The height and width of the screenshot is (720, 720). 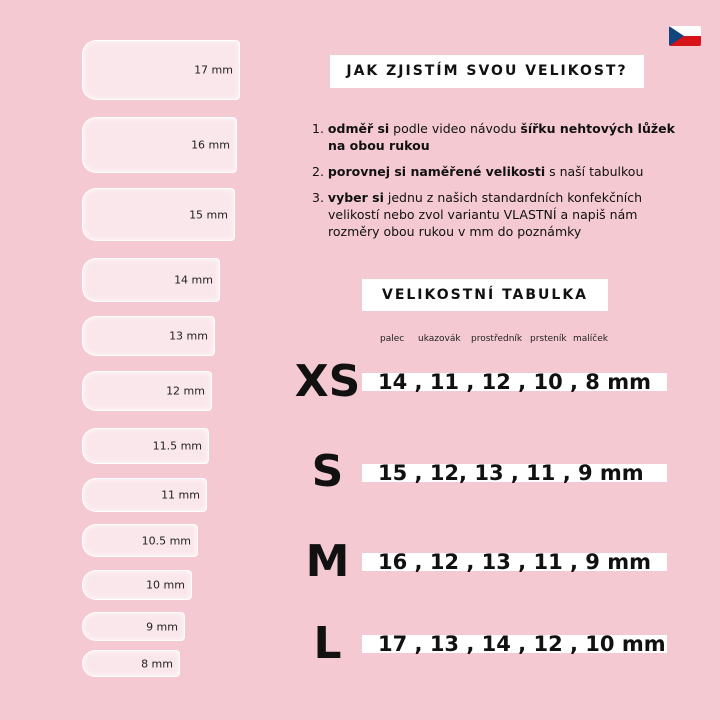 What do you see at coordinates (144, 495) in the screenshot?
I see `nail-tip-11: 11 mm` at bounding box center [144, 495].